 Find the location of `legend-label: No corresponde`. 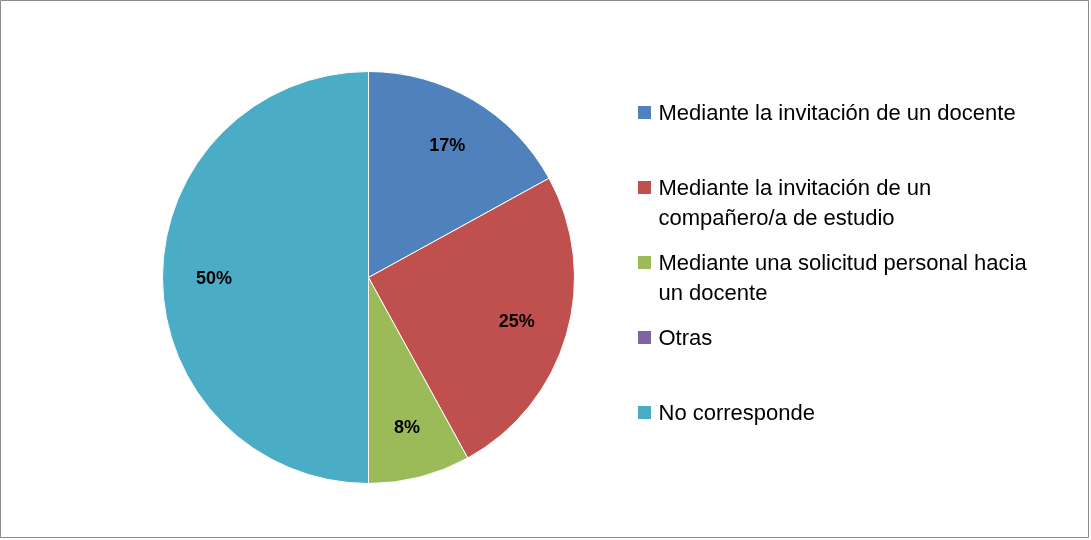

legend-label: No corresponde is located at coordinates (737, 412).